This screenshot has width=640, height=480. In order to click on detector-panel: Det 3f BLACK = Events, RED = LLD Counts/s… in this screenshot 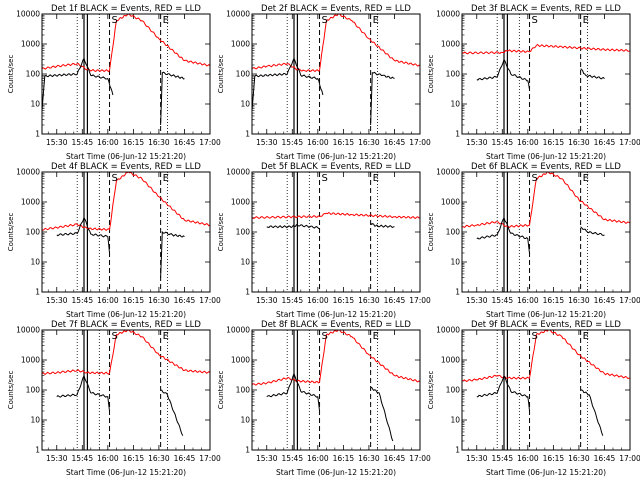, I will do `click(533, 82)`.